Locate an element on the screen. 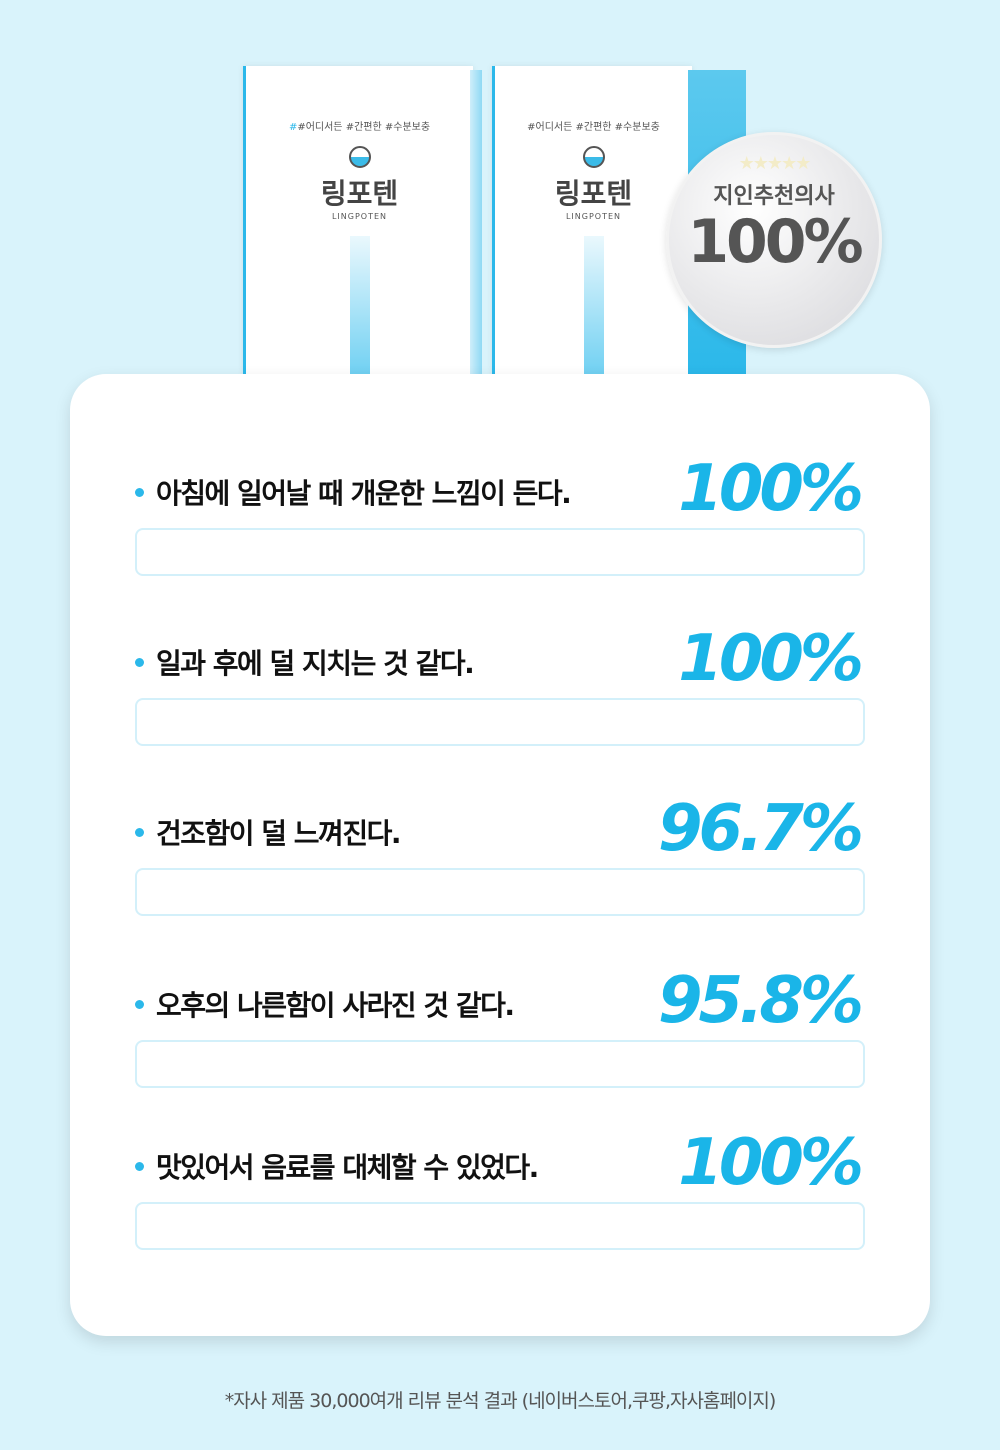 This screenshot has height=1450, width=1000. survey-question: 건조함이 덜 느껴진다. is located at coordinates (268, 832).